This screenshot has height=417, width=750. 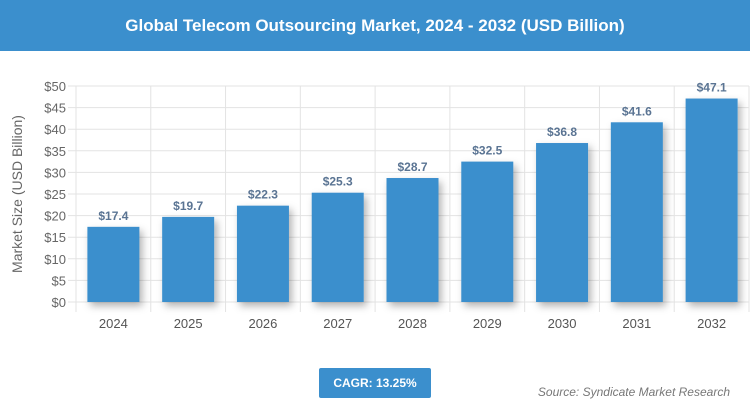 I want to click on x-tick-label: 2024, so click(x=113, y=323).